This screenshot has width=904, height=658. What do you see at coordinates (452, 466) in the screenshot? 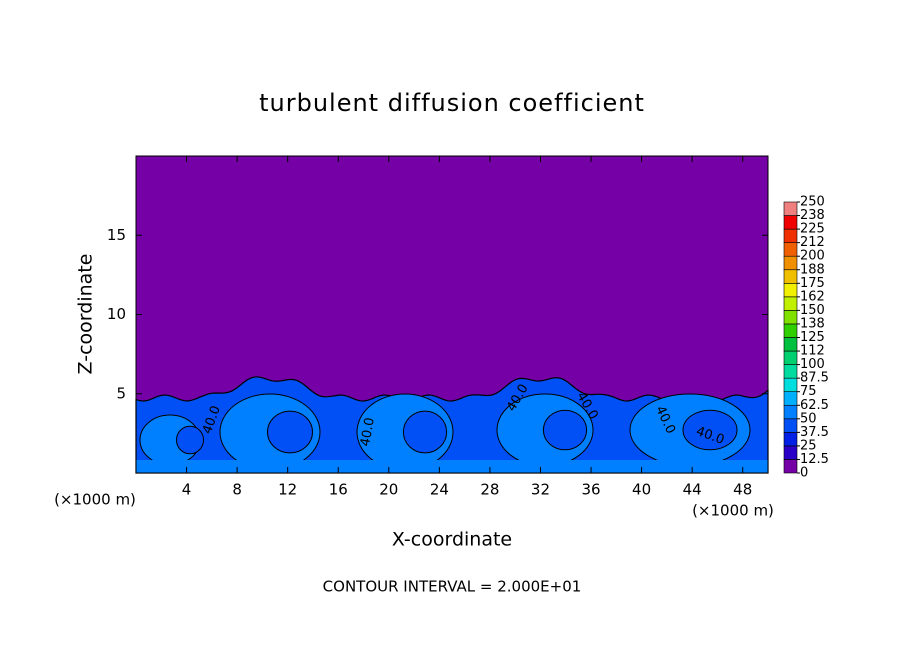
I see `surface-layer` at bounding box center [452, 466].